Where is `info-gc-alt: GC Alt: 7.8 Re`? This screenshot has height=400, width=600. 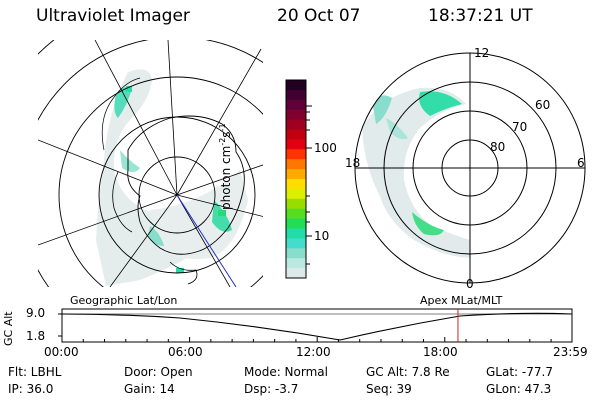
info-gc-alt: GC Alt: 7.8 Re is located at coordinates (408, 372).